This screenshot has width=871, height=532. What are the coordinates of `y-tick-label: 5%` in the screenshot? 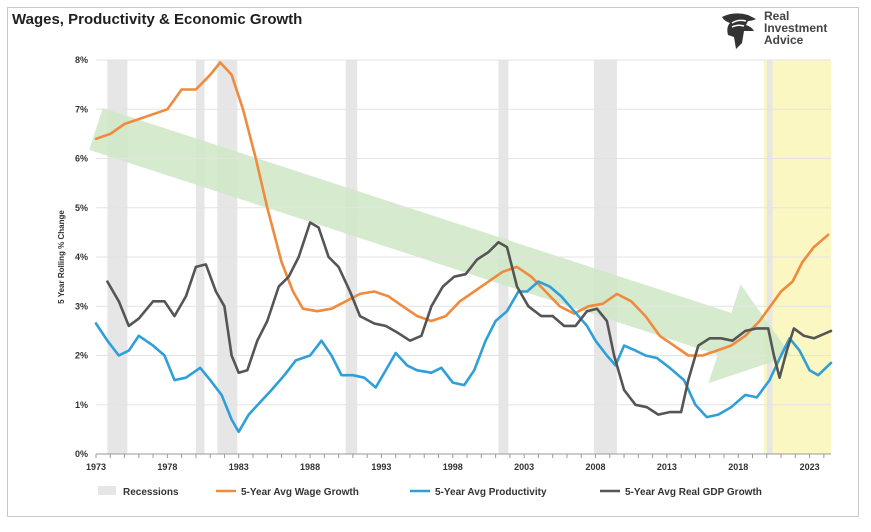 It's located at (81, 208).